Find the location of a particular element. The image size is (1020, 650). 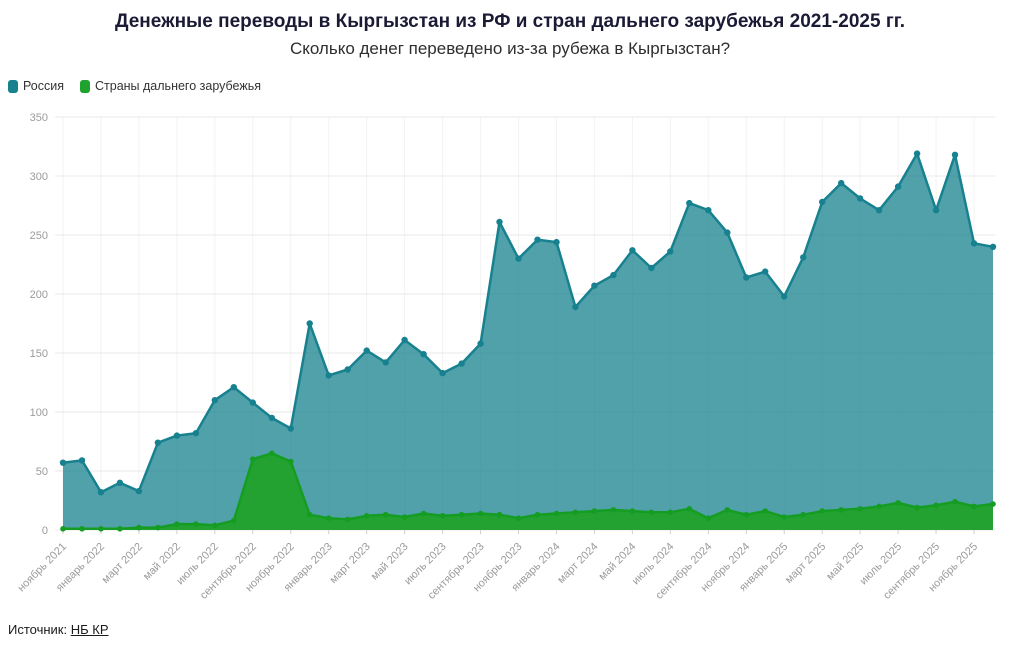

source-note: Источник: НБ КР is located at coordinates (58, 629).